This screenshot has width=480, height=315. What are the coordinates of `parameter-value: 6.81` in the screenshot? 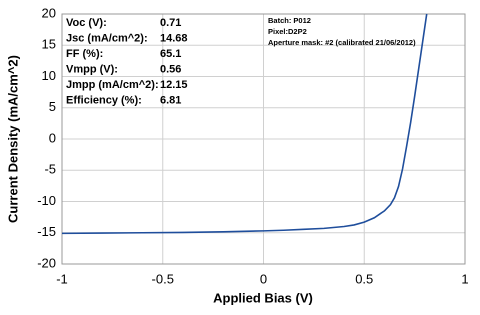 It's located at (170, 100).